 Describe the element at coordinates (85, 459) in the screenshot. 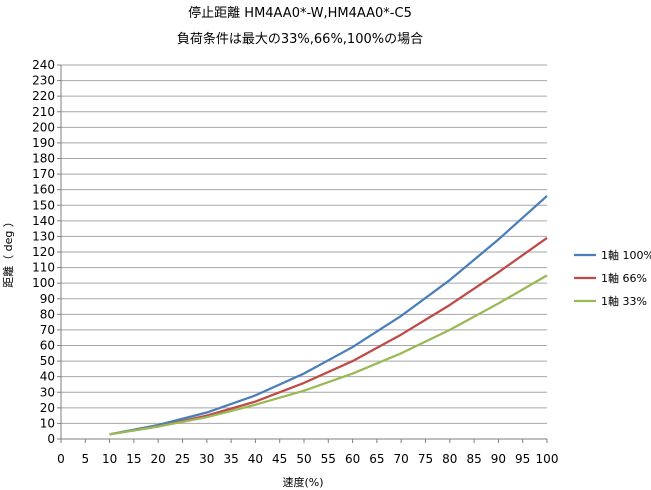

I see `x-tick-label: 5` at that location.